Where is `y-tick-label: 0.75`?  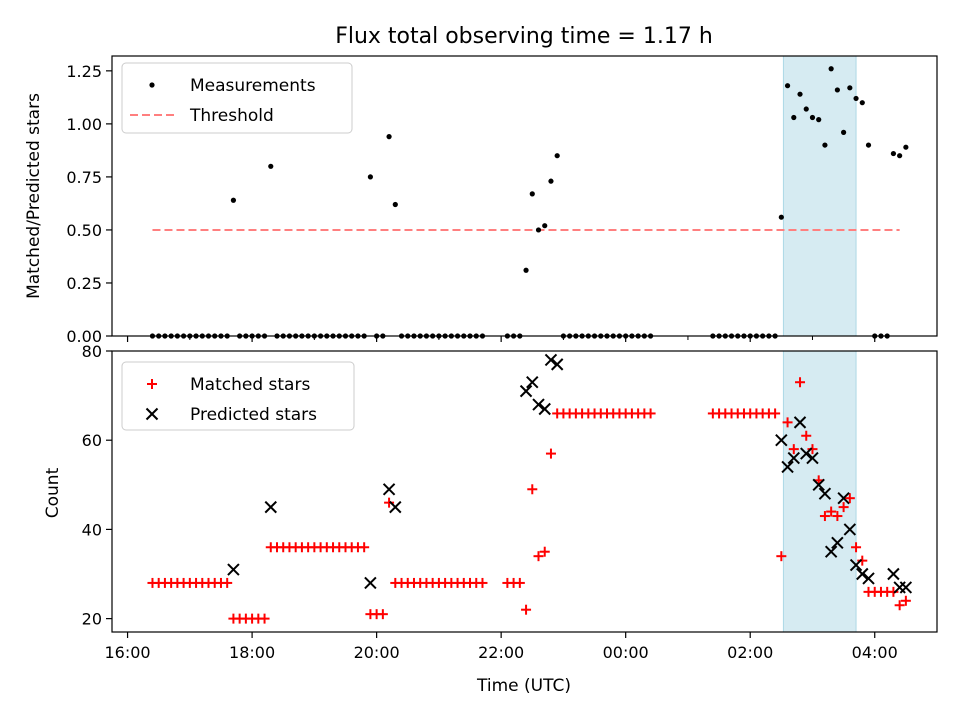 y-tick-label: 0.75 is located at coordinates (84, 177).